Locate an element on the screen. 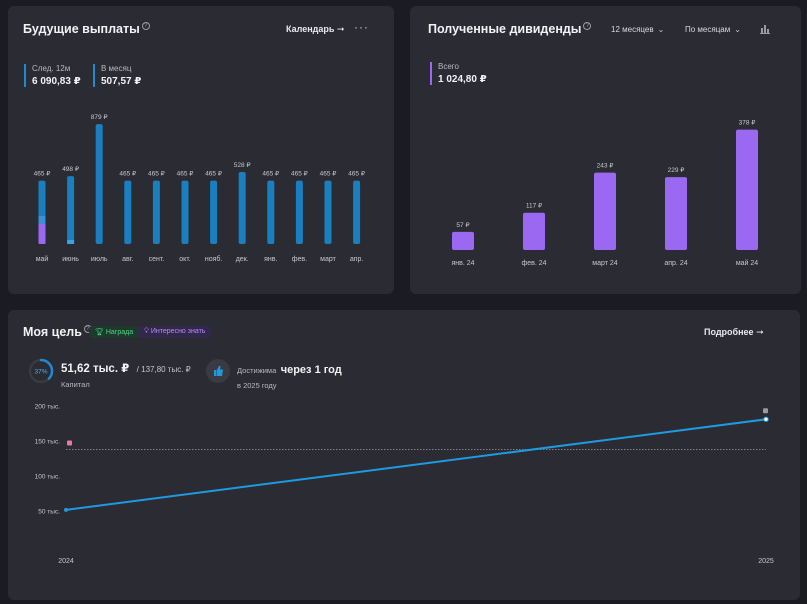 Image resolution: width=807 pixels, height=604 pixels. reach-block: Достижима через 1 год в 2025 году is located at coordinates (289, 375).